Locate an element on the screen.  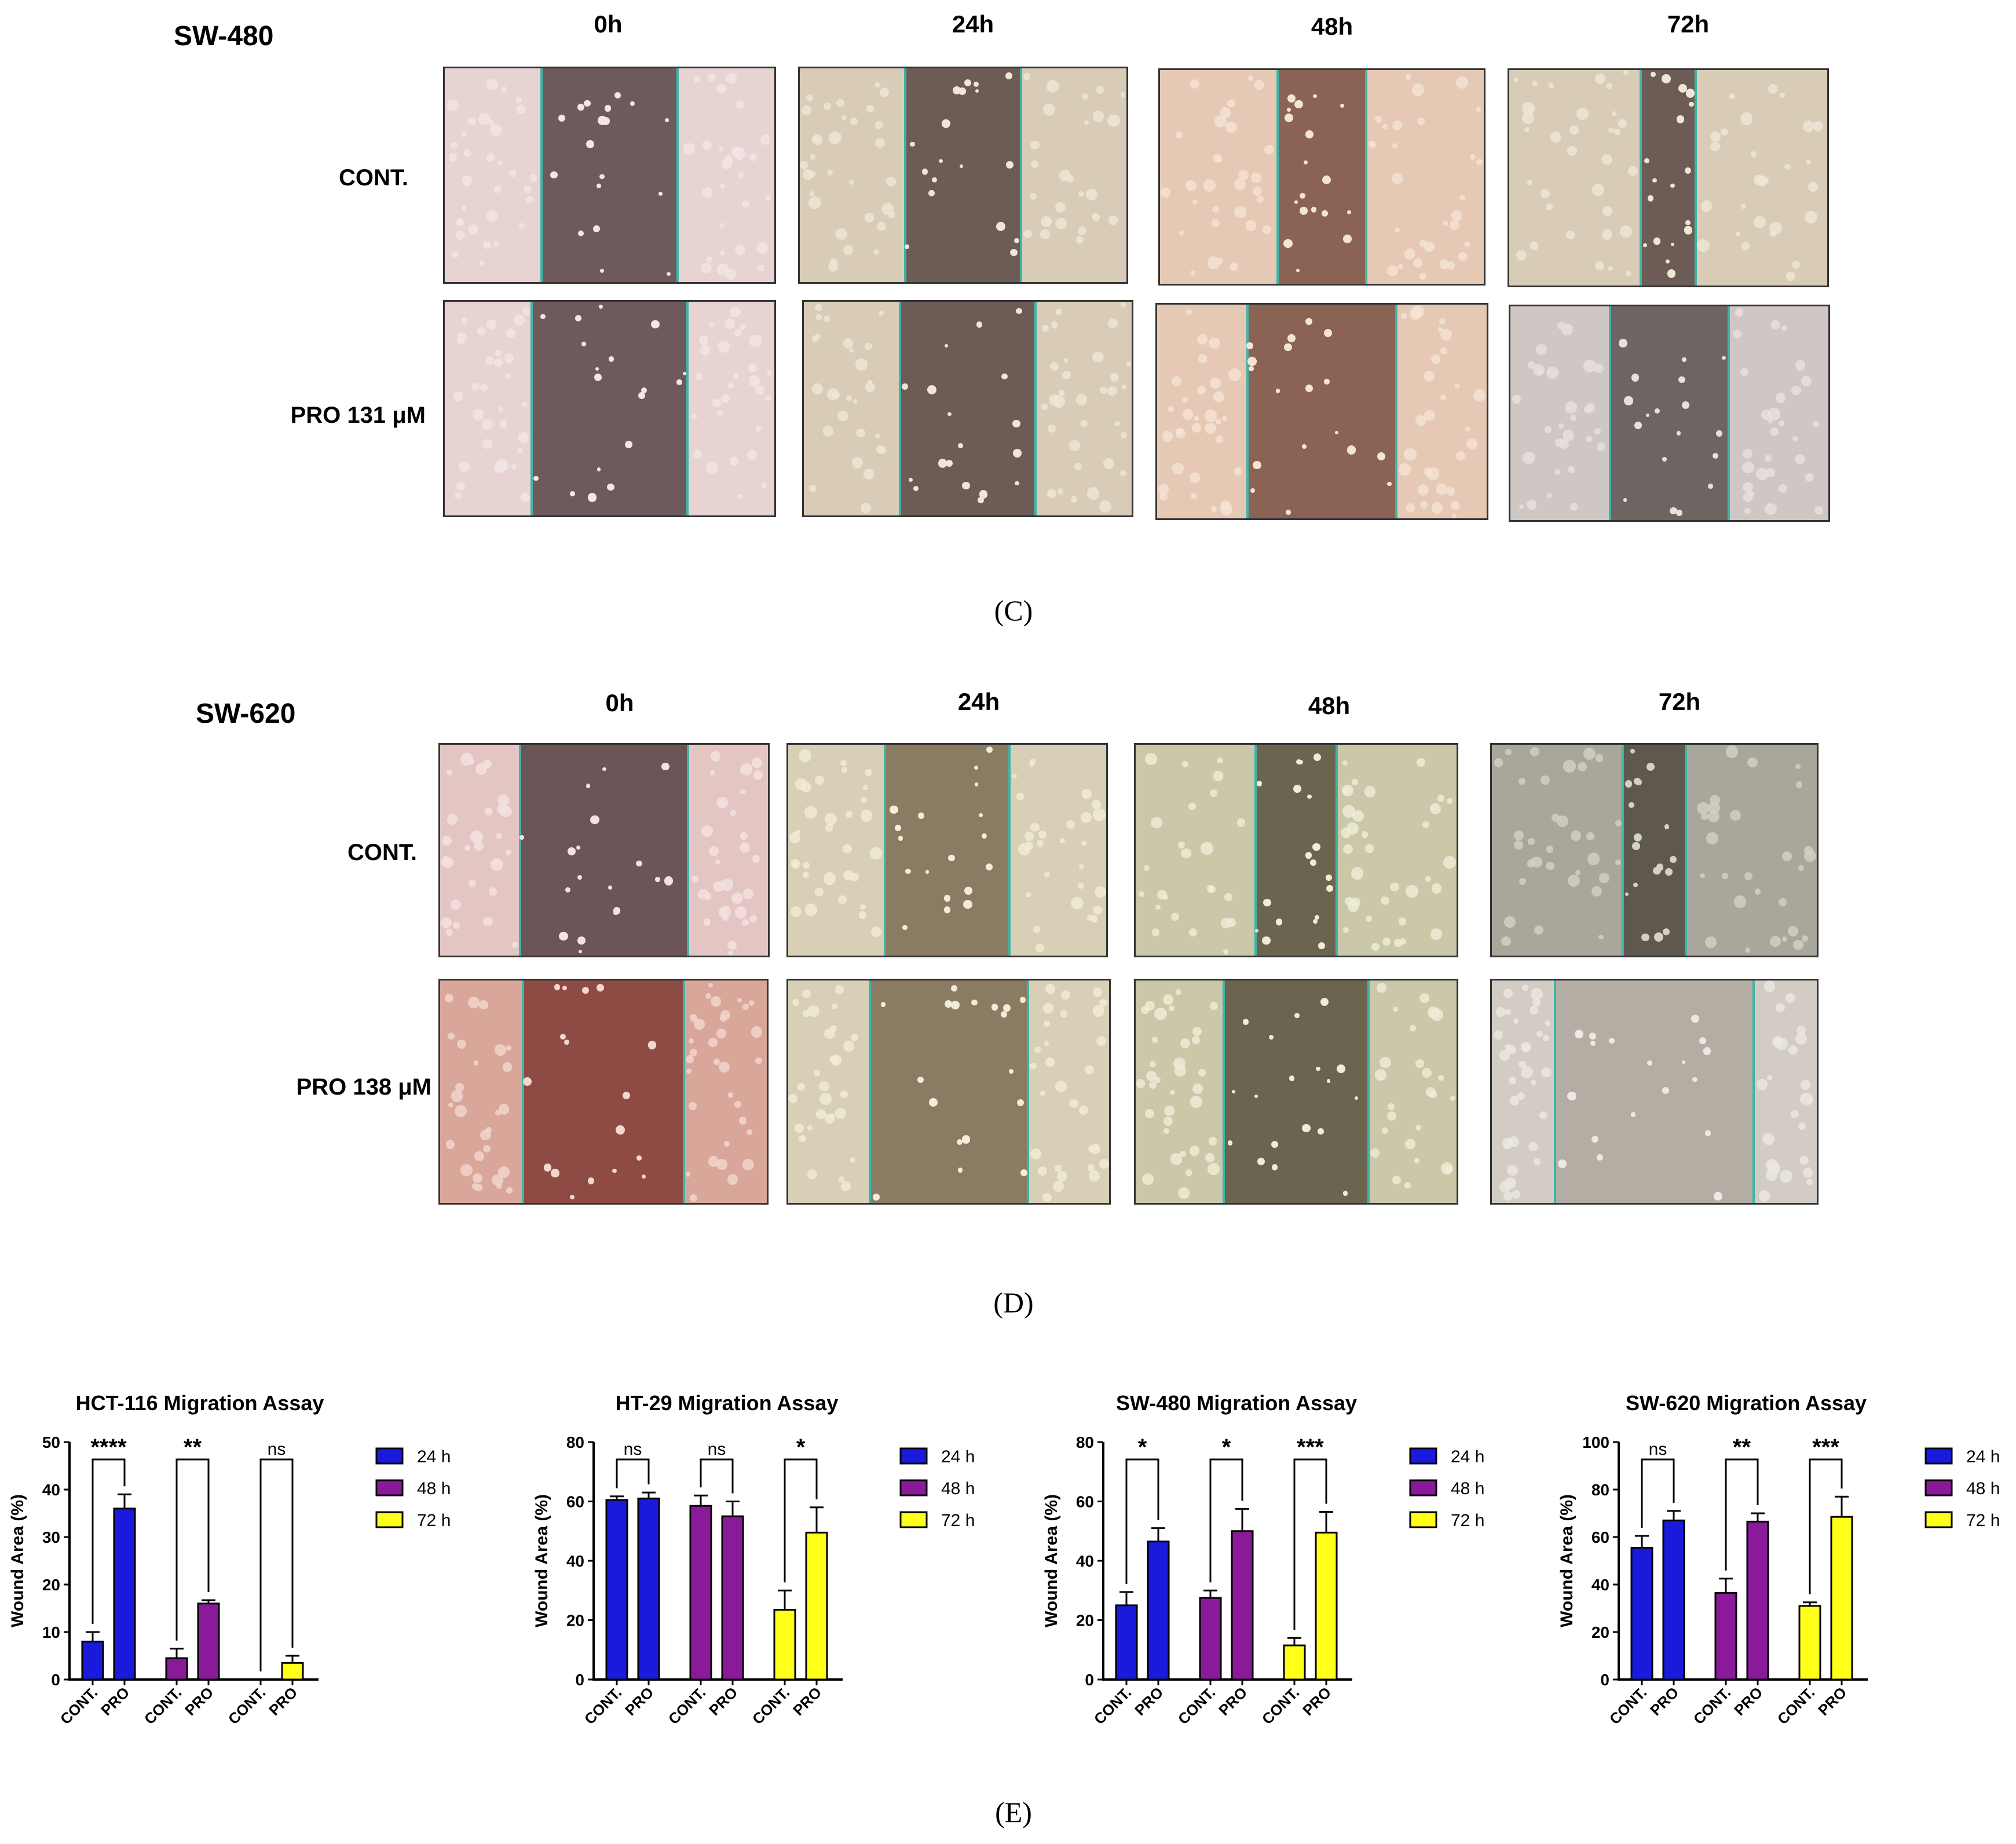
micrograph-sw620-pro-24h is located at coordinates (949, 1092).